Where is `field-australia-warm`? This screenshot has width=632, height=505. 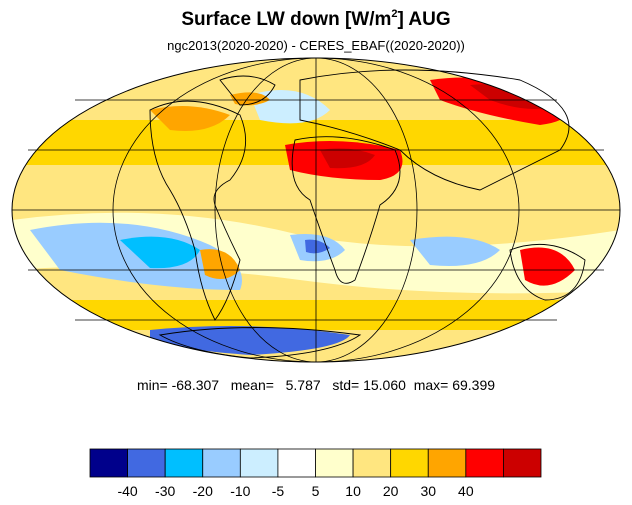 field-australia-warm is located at coordinates (547, 266).